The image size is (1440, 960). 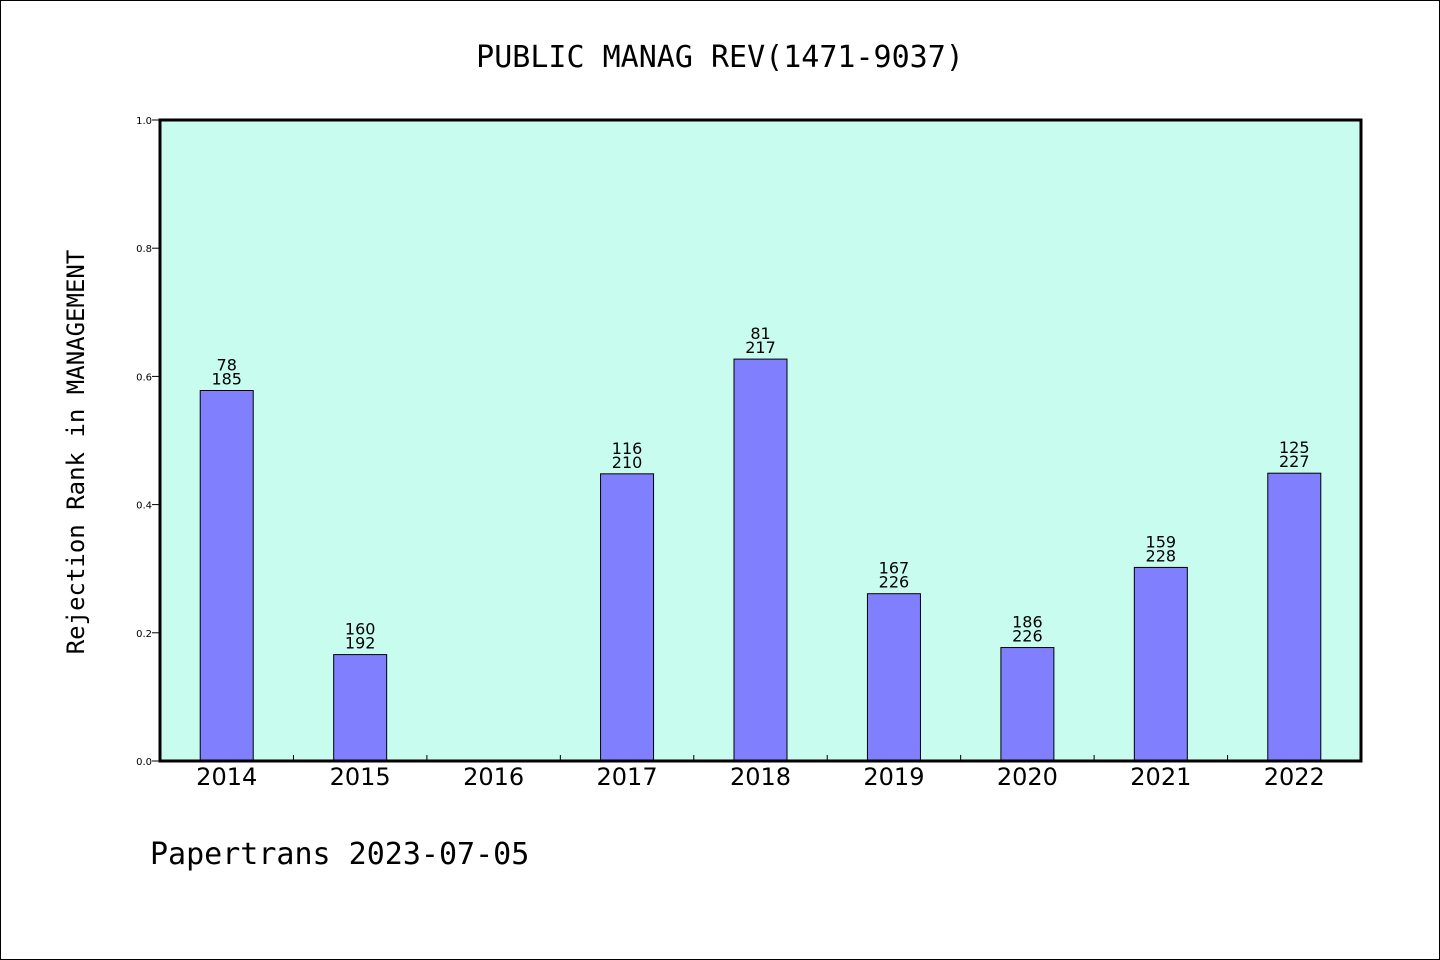 What do you see at coordinates (1294, 461) in the screenshot?
I see `data-label-bottom: 227` at bounding box center [1294, 461].